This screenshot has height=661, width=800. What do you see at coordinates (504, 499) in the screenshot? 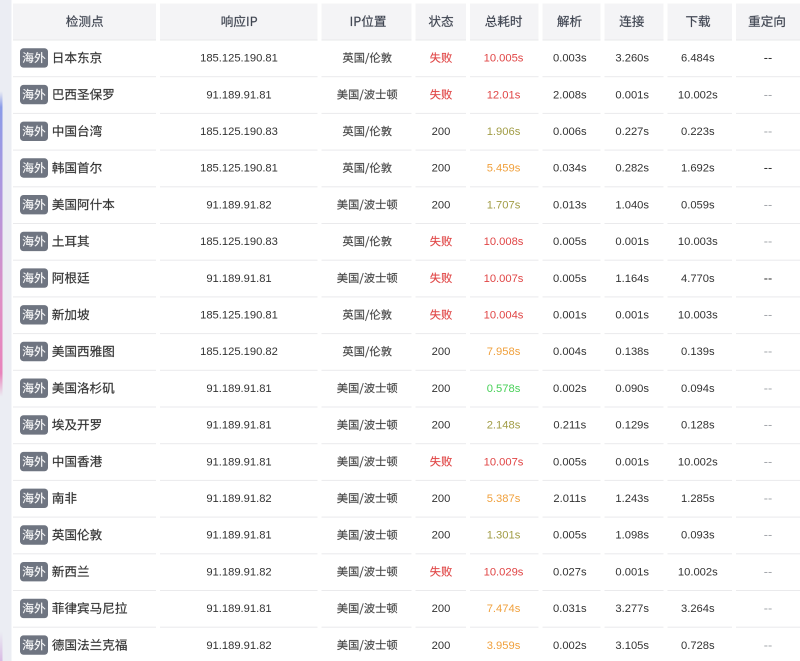
I see `svg-text: 5.387s` at bounding box center [504, 499].